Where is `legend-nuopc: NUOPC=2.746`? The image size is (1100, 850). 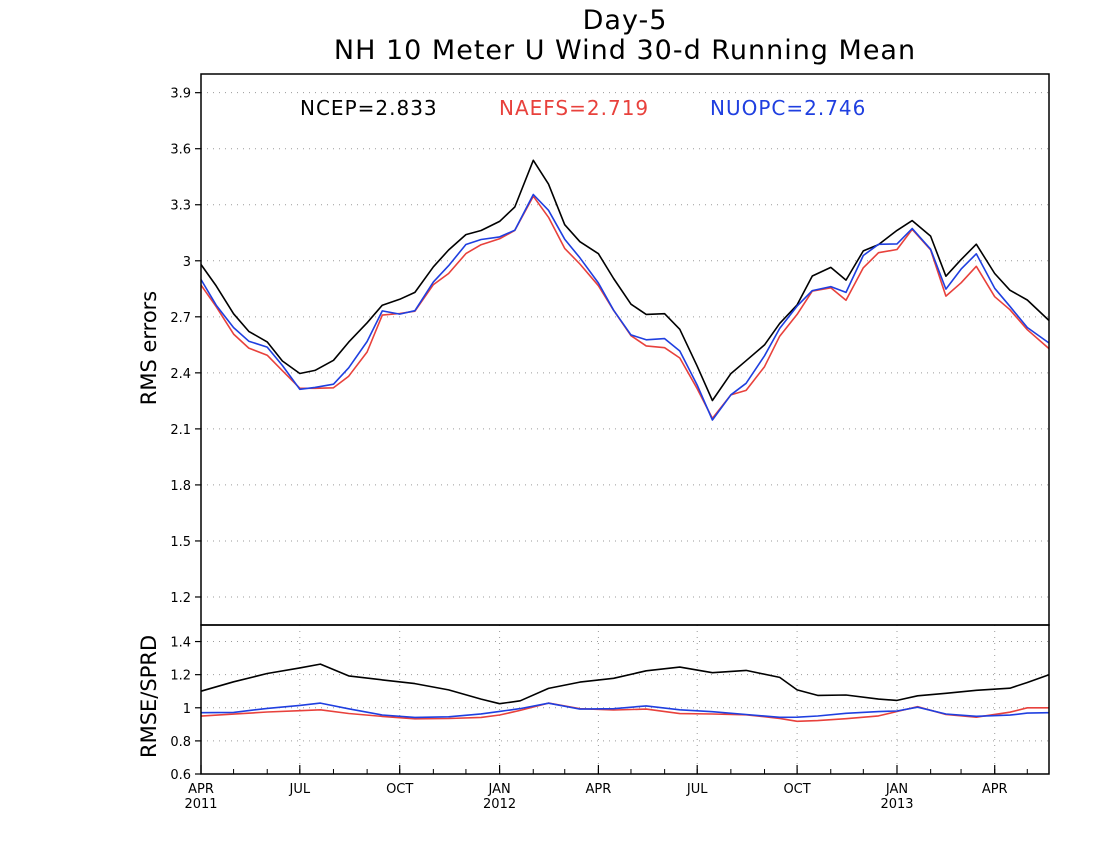 legend-nuopc: NUOPC=2.746 is located at coordinates (788, 108).